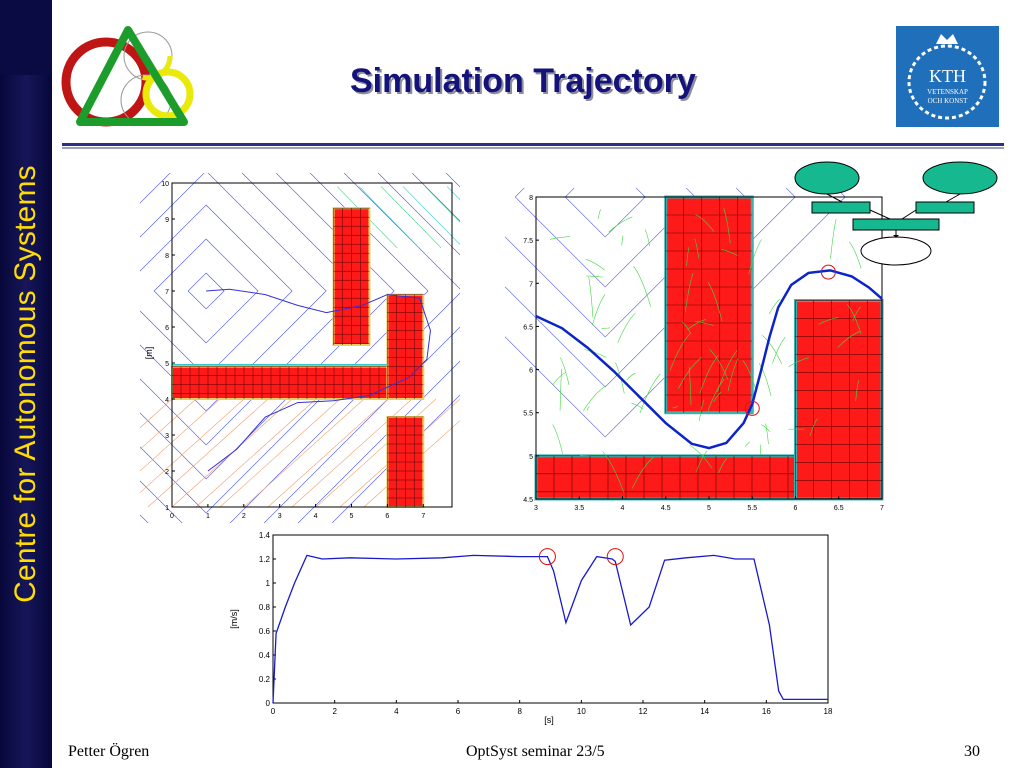 The width and height of the screenshot is (1024, 768). Describe the element at coordinates (947, 101) in the screenshot. I see `kth-line3: OCH KONST` at that location.